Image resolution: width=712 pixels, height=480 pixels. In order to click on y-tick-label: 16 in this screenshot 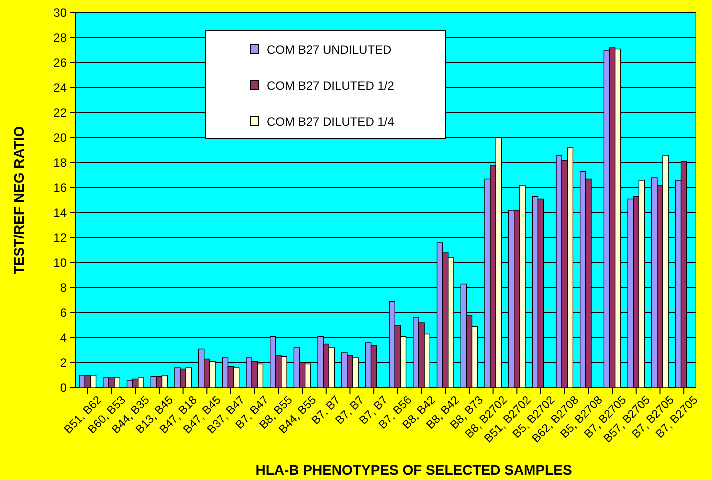, I will do `click(61, 187)`.